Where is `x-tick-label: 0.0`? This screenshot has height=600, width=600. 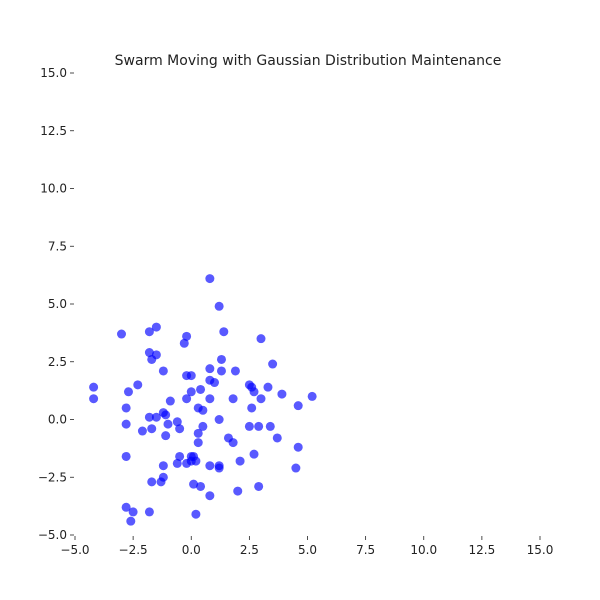
x-tick-label: 0.0 is located at coordinates (191, 550).